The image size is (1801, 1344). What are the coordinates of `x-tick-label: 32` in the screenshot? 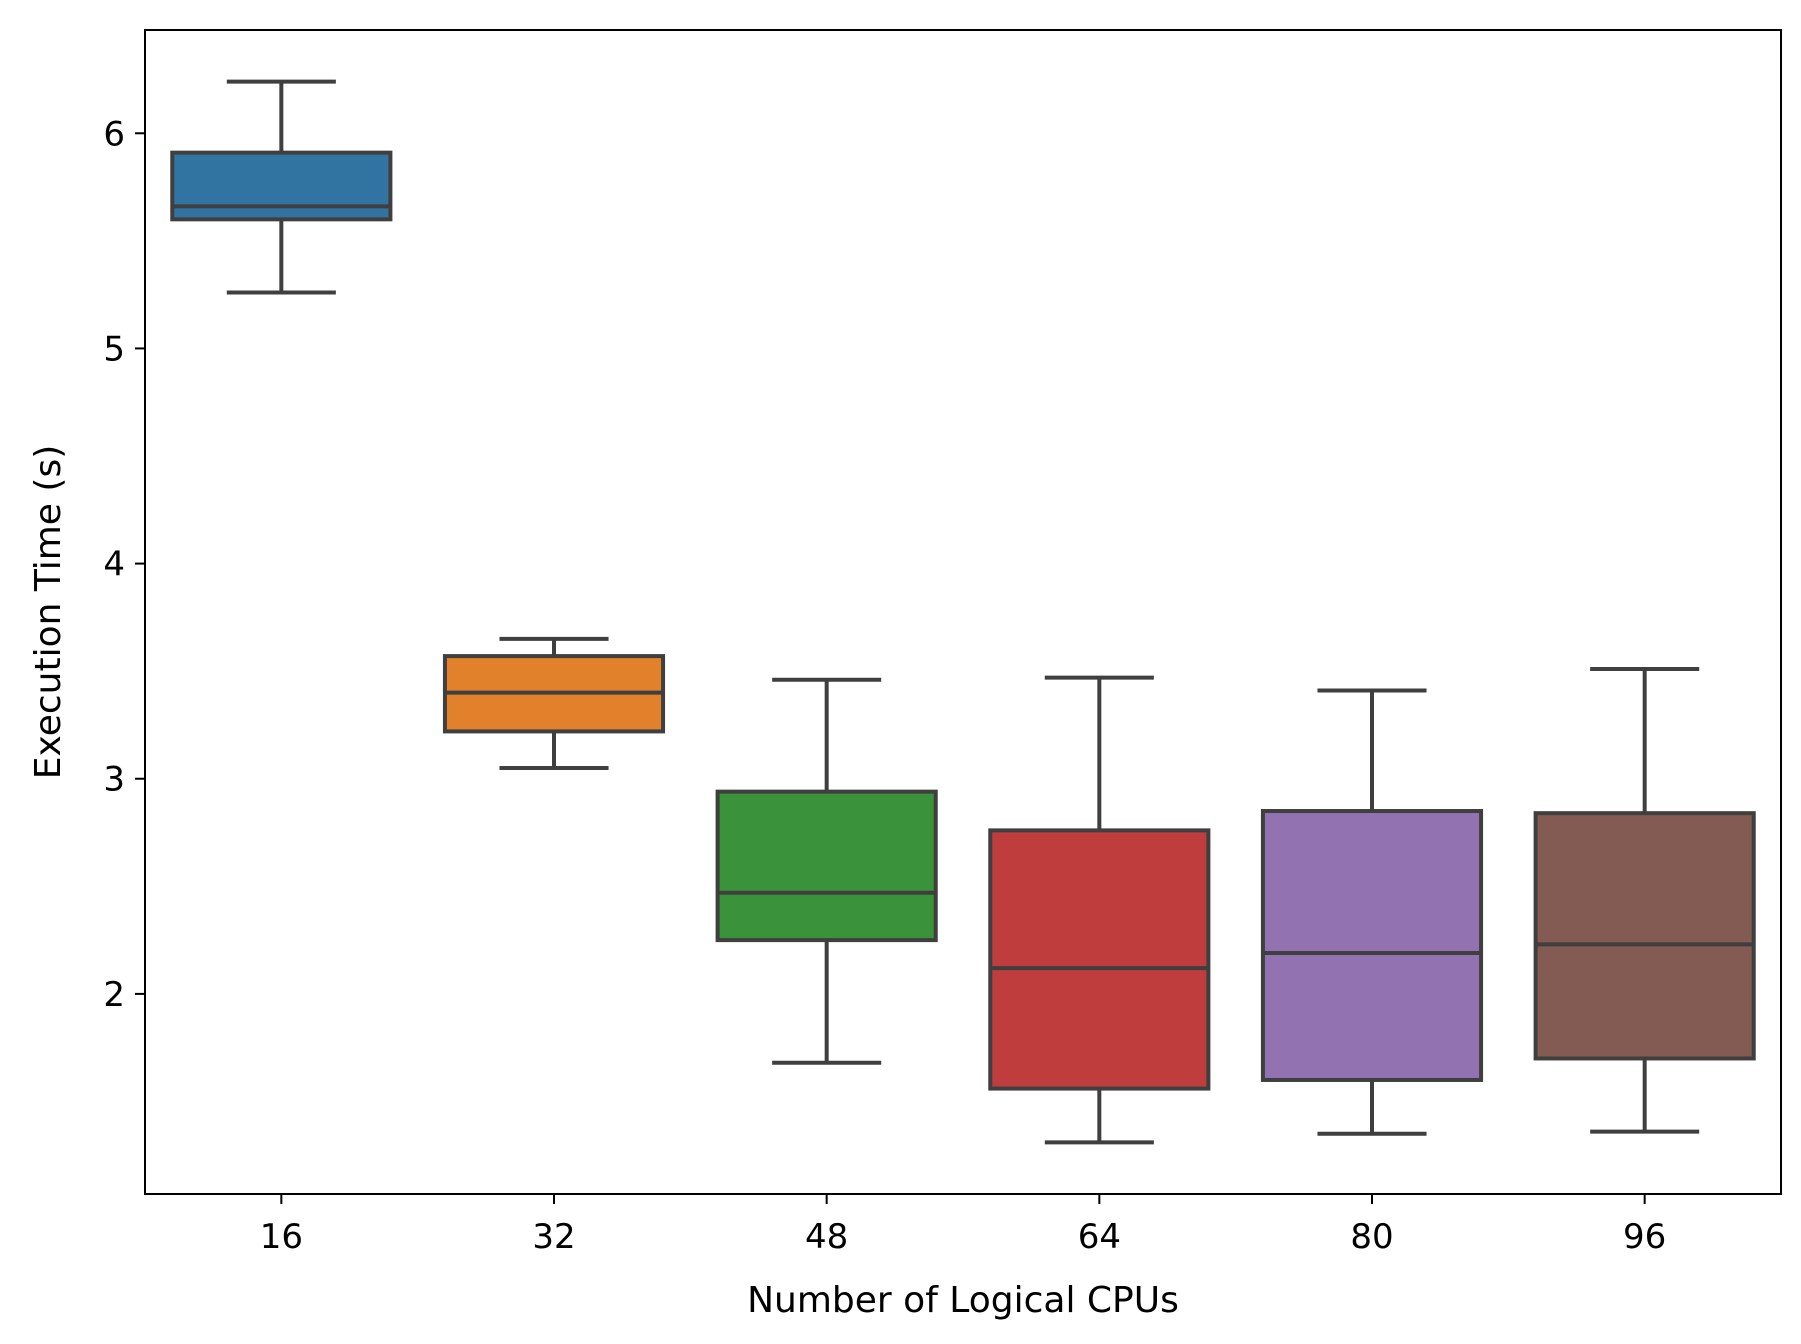 It's located at (553, 1237).